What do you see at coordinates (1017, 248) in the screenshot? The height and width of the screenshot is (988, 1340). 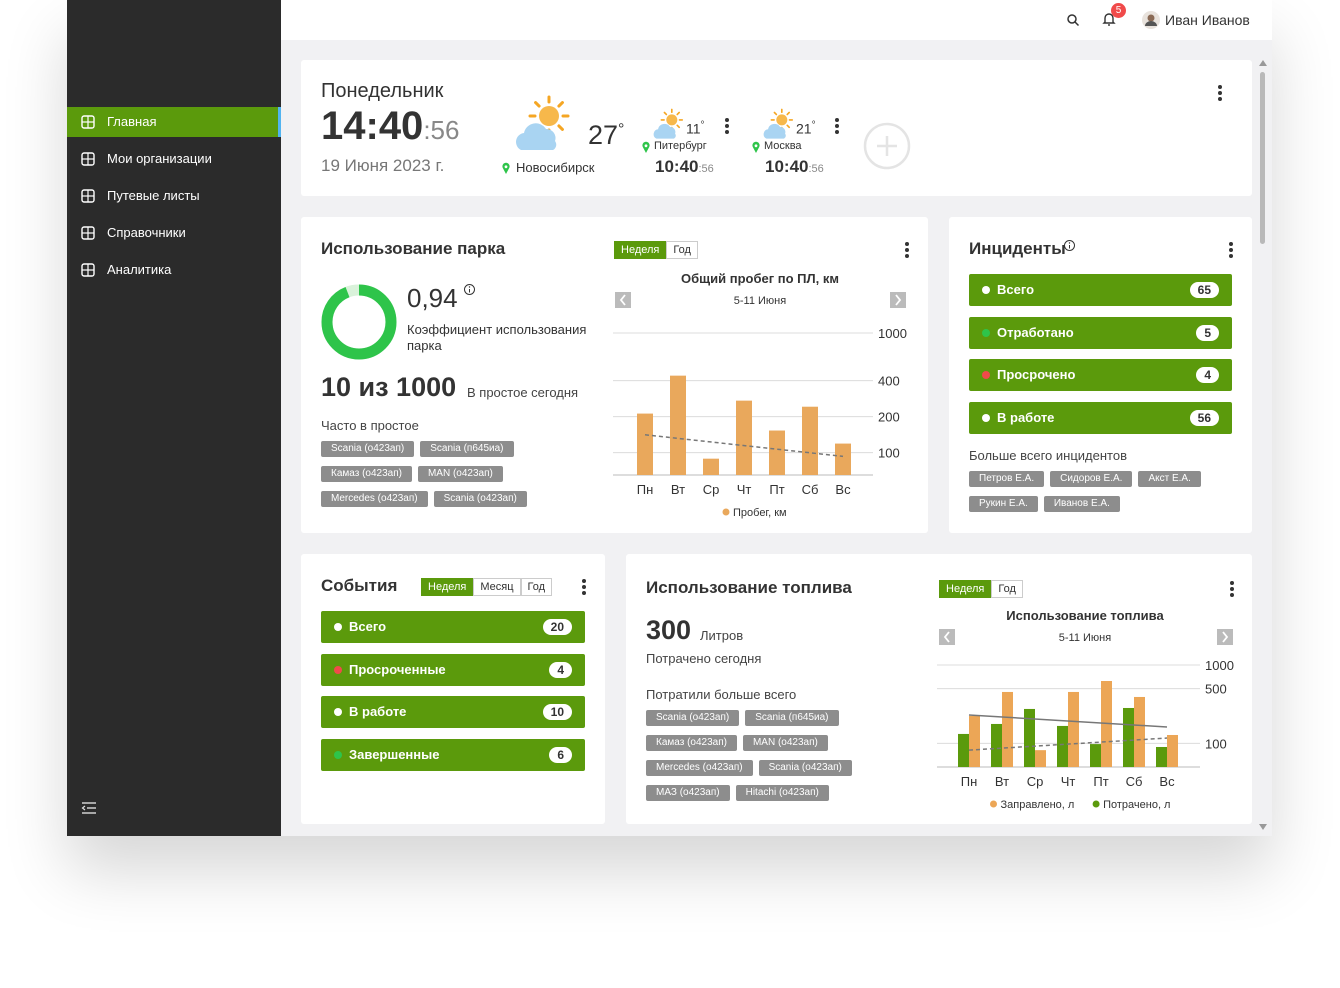 I see `card-title: Инциденты` at bounding box center [1017, 248].